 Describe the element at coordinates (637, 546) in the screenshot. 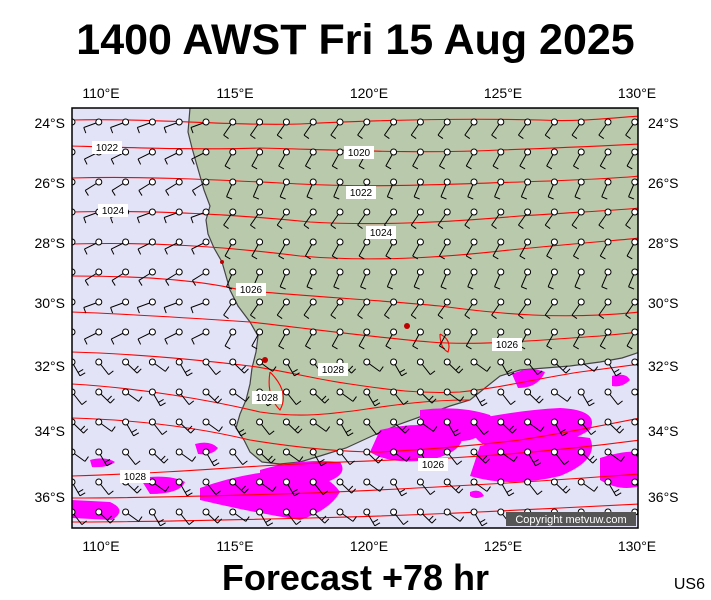

I see `lon-tick: 130°E` at that location.